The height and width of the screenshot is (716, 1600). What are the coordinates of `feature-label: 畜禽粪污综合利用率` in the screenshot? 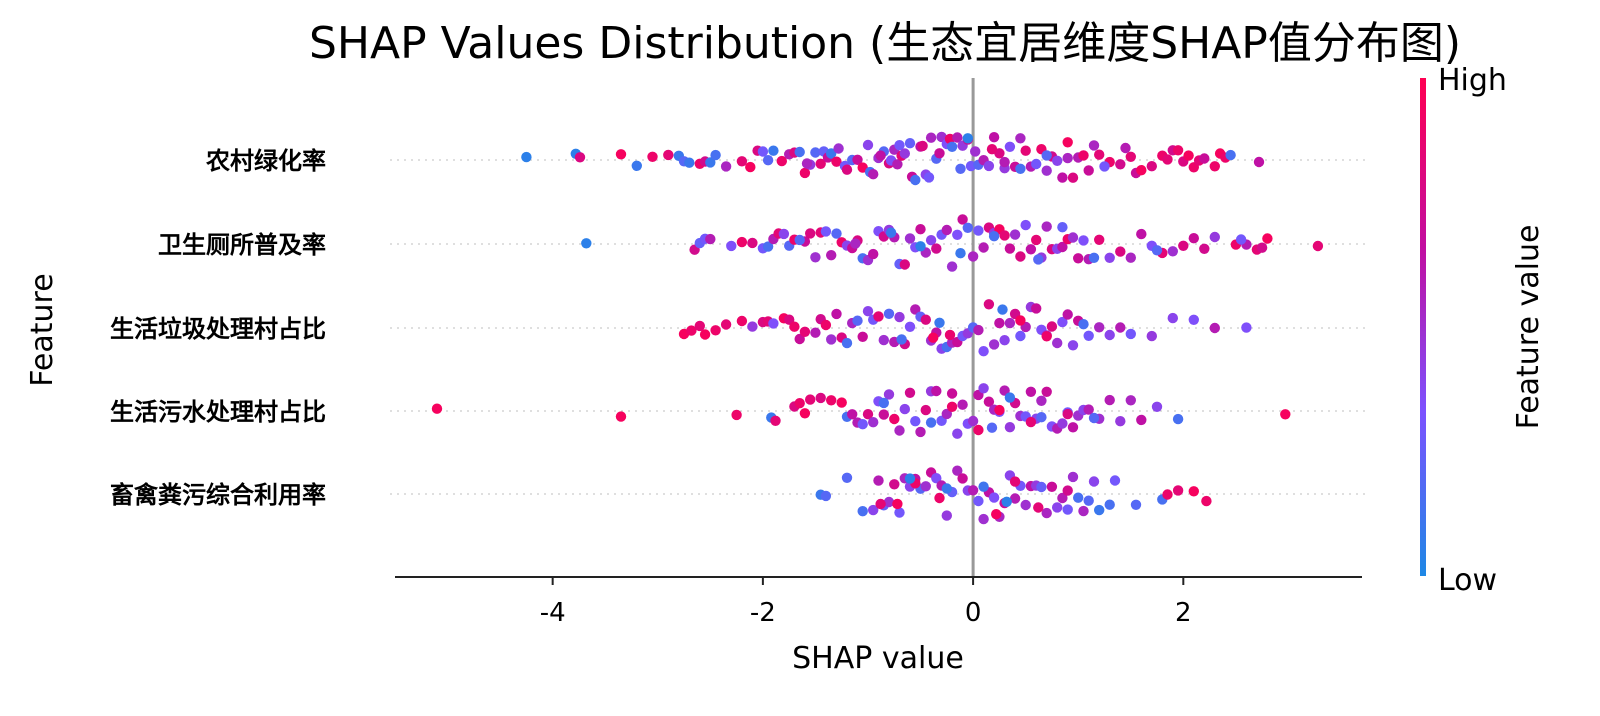 It's located at (218, 495).